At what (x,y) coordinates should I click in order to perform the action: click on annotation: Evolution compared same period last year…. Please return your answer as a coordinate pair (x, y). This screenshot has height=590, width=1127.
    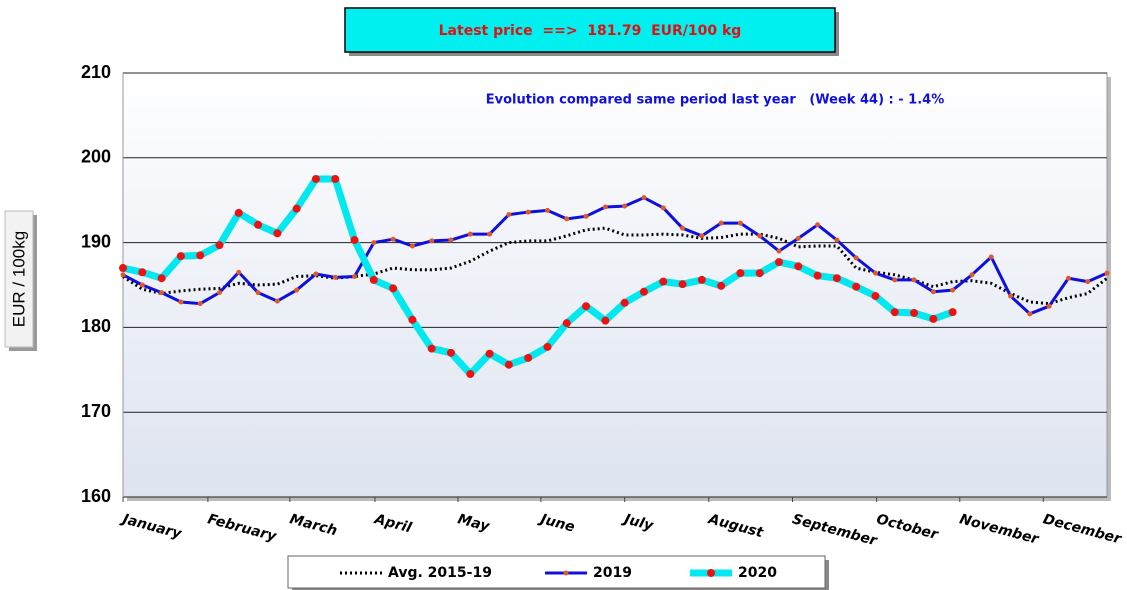
    Looking at the image, I should click on (715, 100).